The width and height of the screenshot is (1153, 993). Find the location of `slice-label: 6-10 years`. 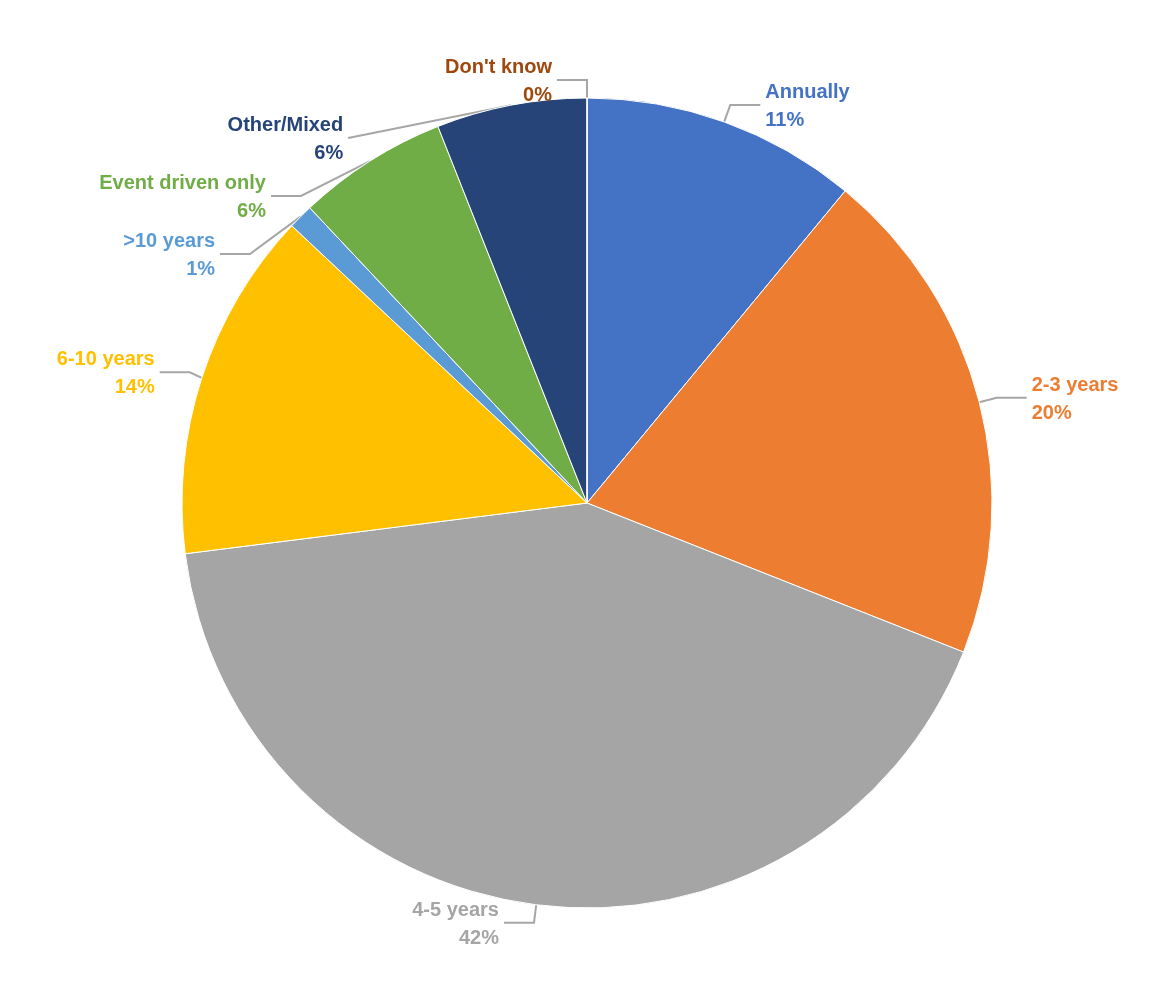

slice-label: 6-10 years is located at coordinates (105, 358).